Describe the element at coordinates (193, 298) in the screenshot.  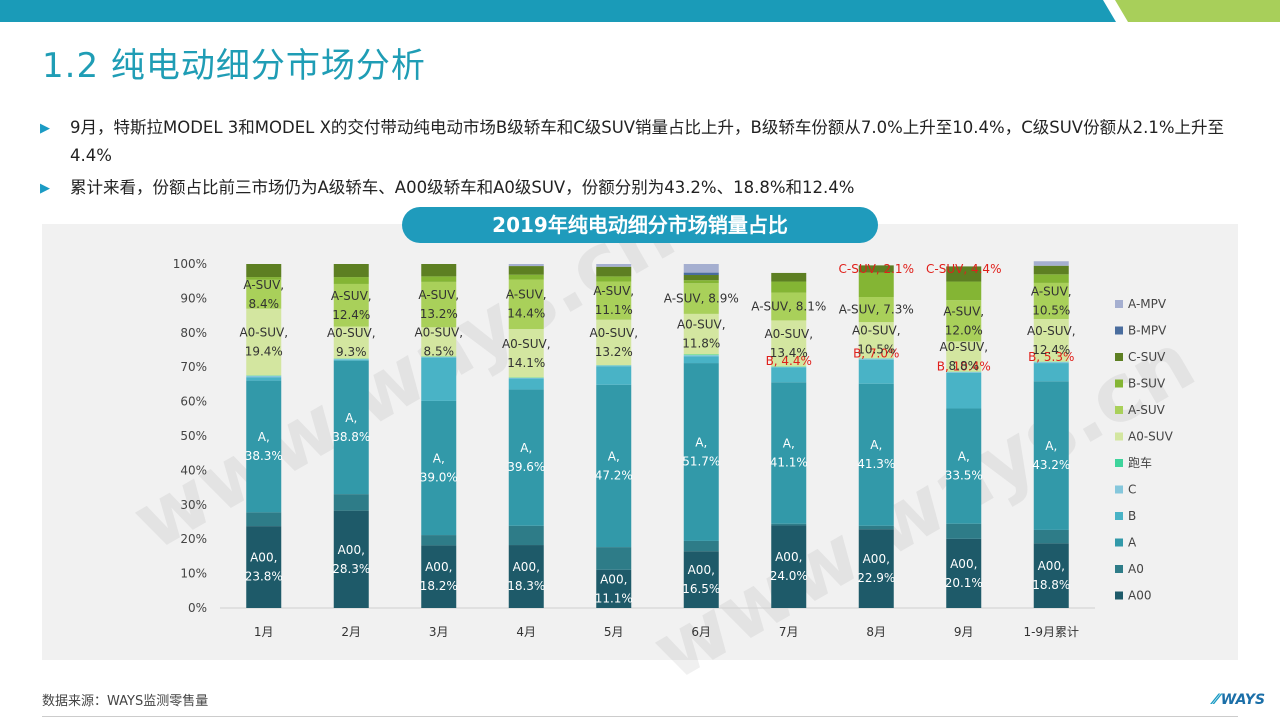
I see `y-tick-label: 90%` at that location.